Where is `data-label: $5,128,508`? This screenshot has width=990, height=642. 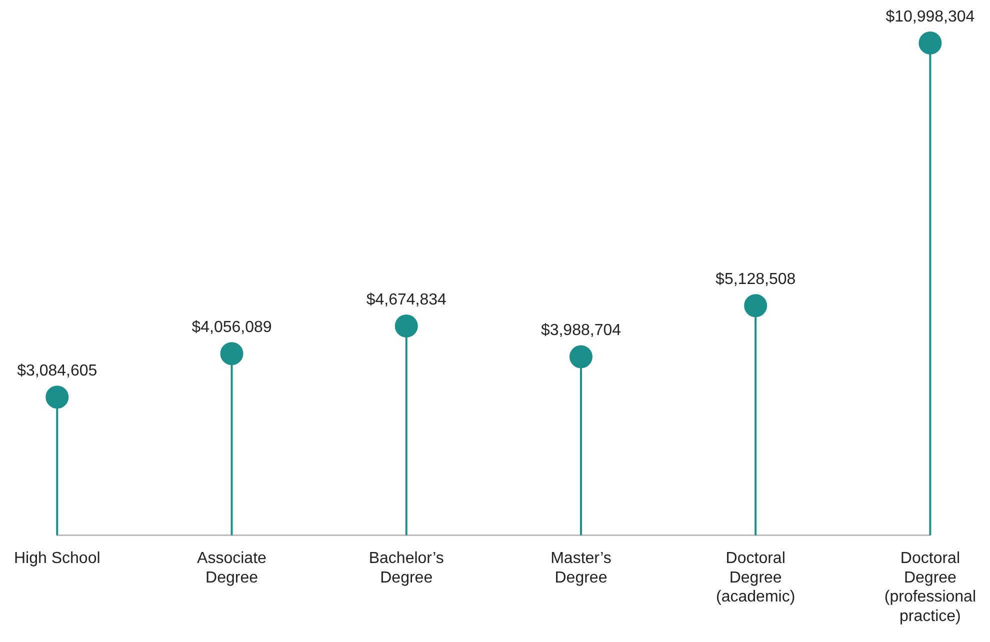
data-label: $5,128,508 is located at coordinates (756, 279).